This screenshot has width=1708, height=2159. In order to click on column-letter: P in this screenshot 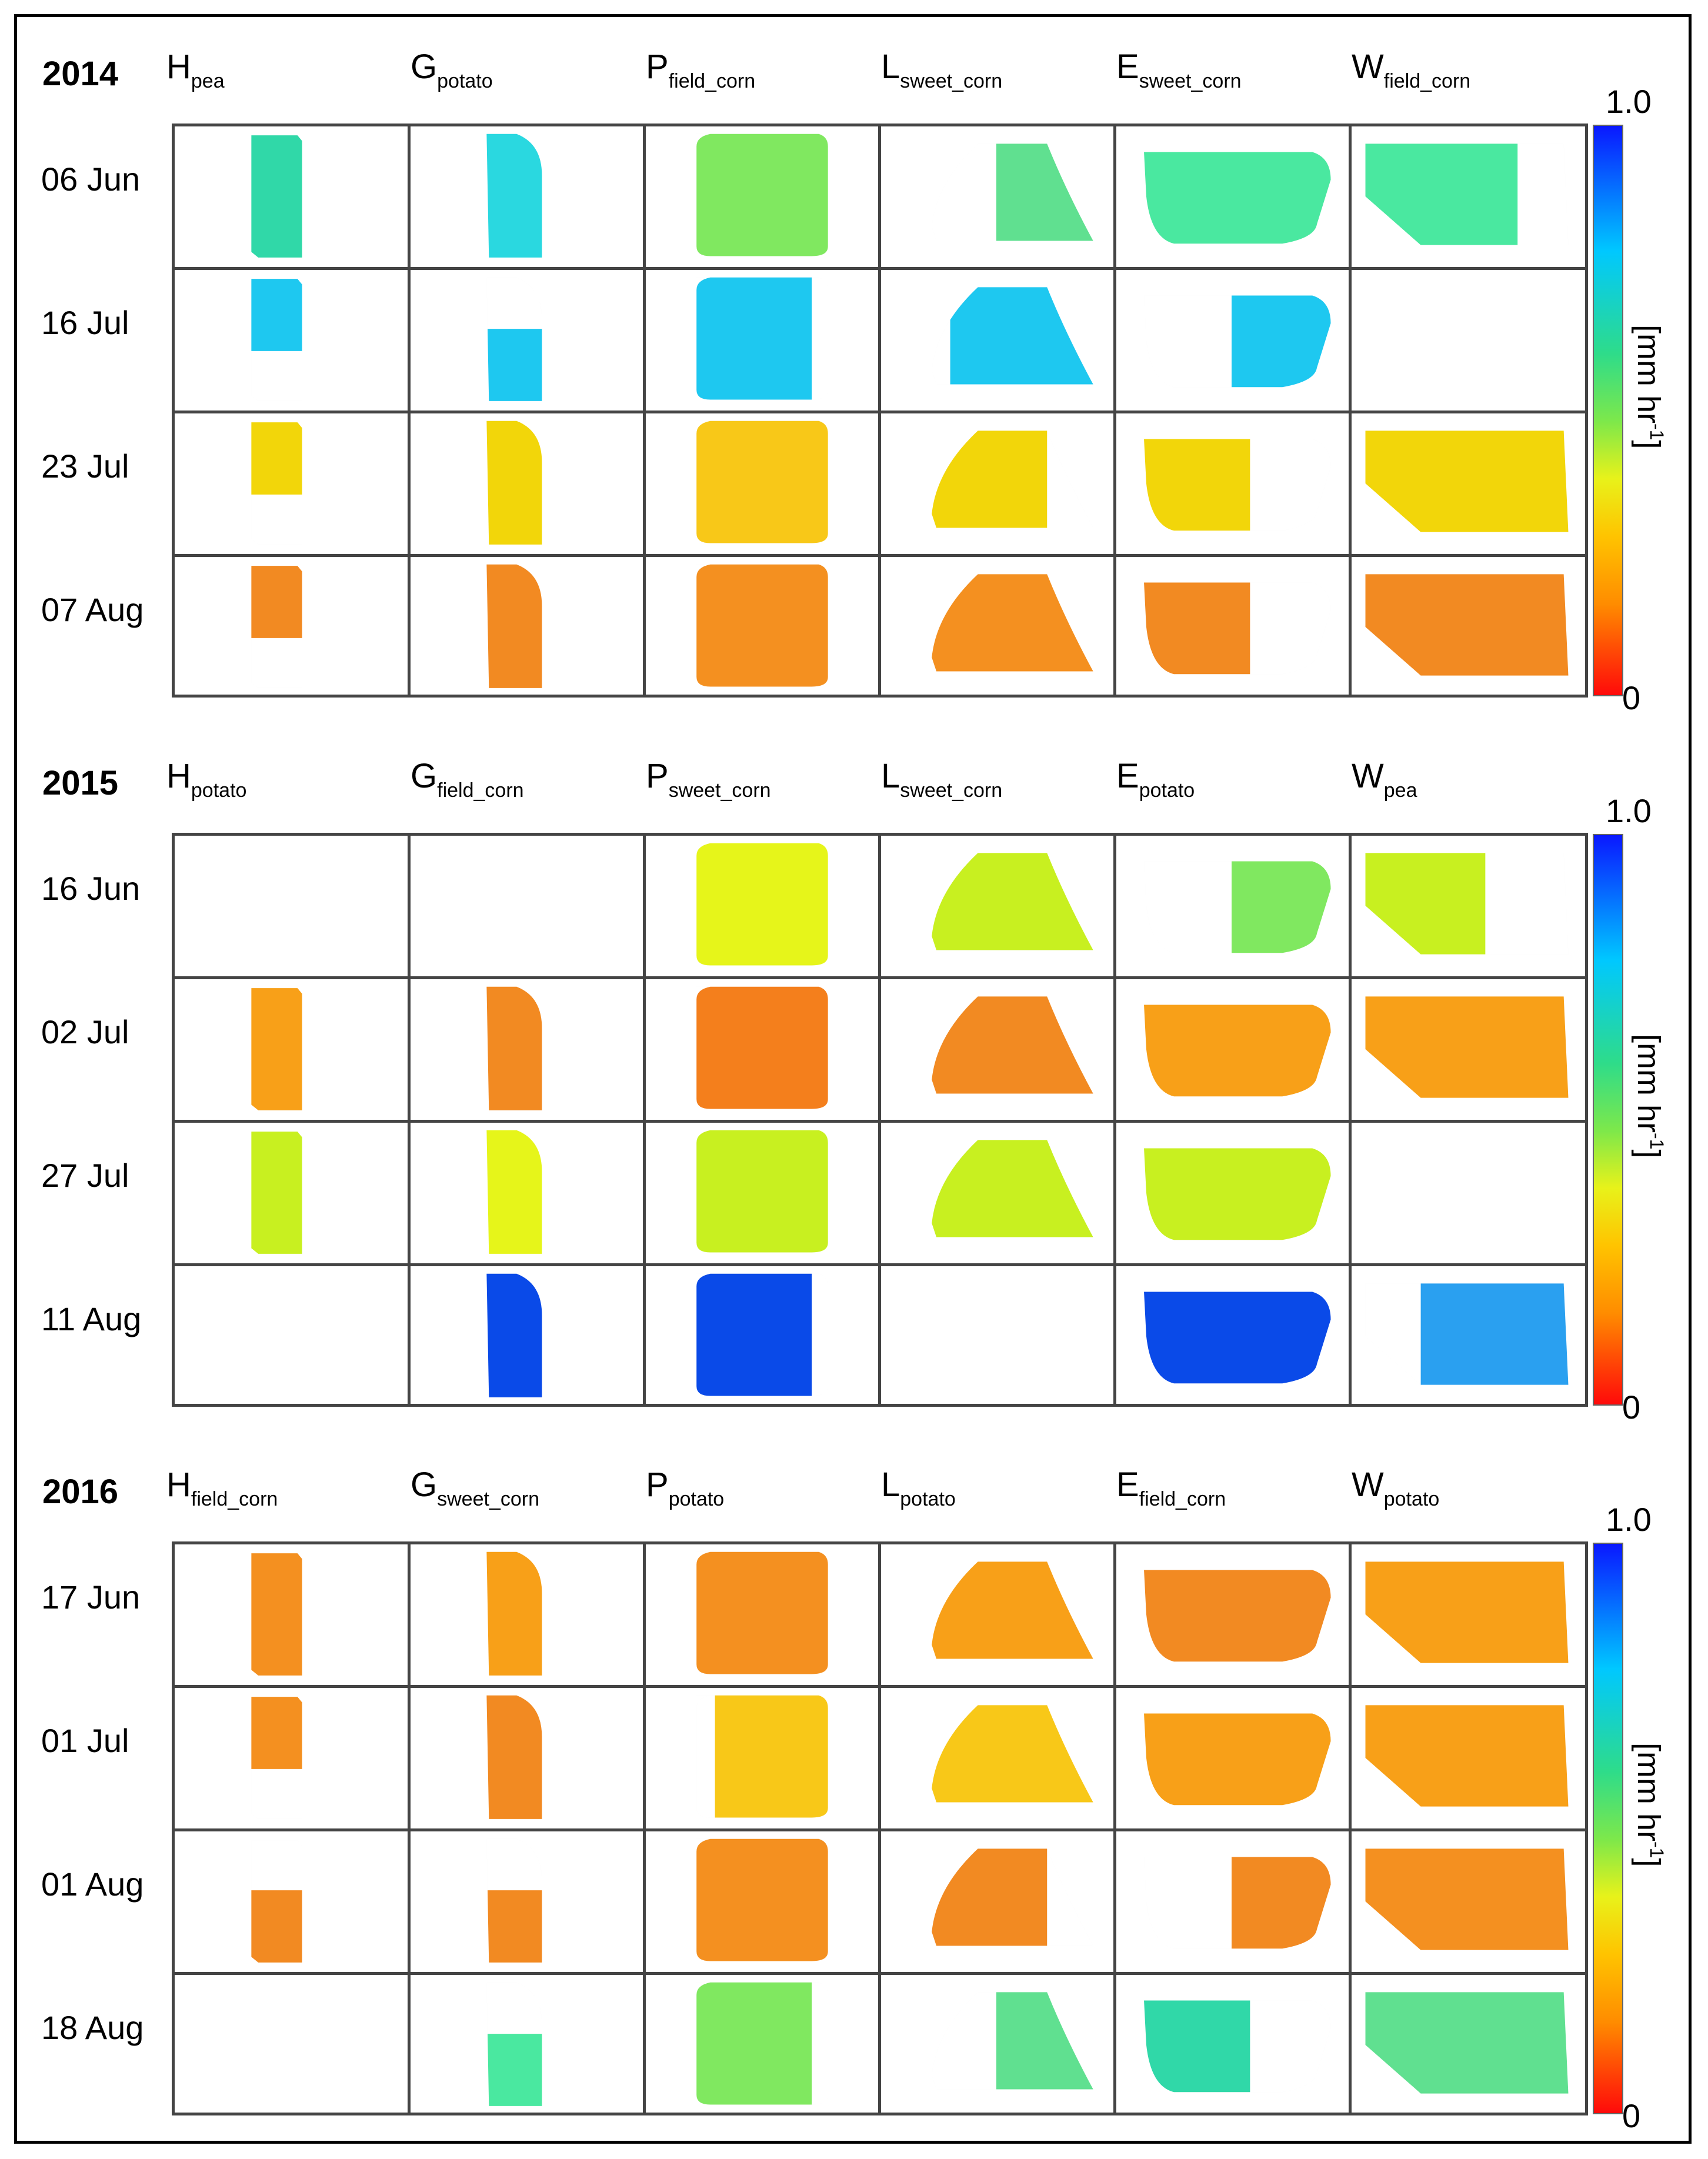, I will do `click(657, 776)`.